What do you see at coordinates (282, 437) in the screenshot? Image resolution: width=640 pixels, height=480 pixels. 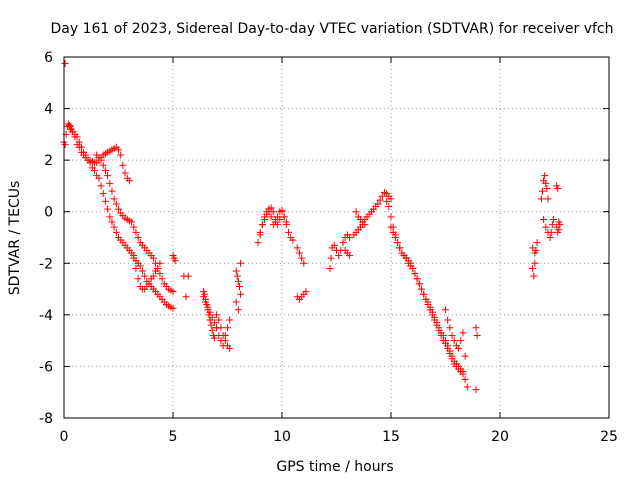 I see `x-tick-label: 10` at bounding box center [282, 437].